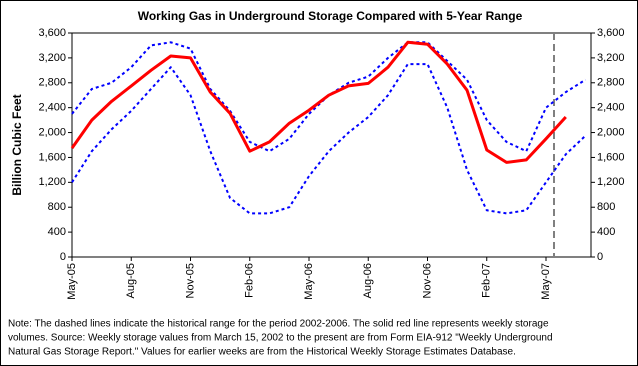  What do you see at coordinates (611, 182) in the screenshot?
I see `y2-tick-label: 1,200` at bounding box center [611, 182].